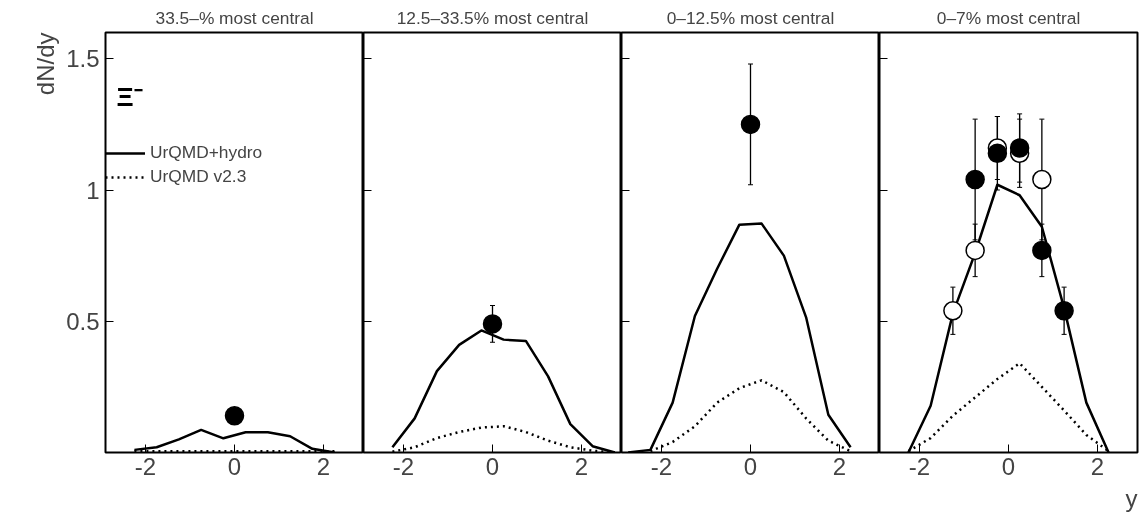  Describe the element at coordinates (83, 59) in the screenshot. I see `y-tick-label: 1.5` at that location.